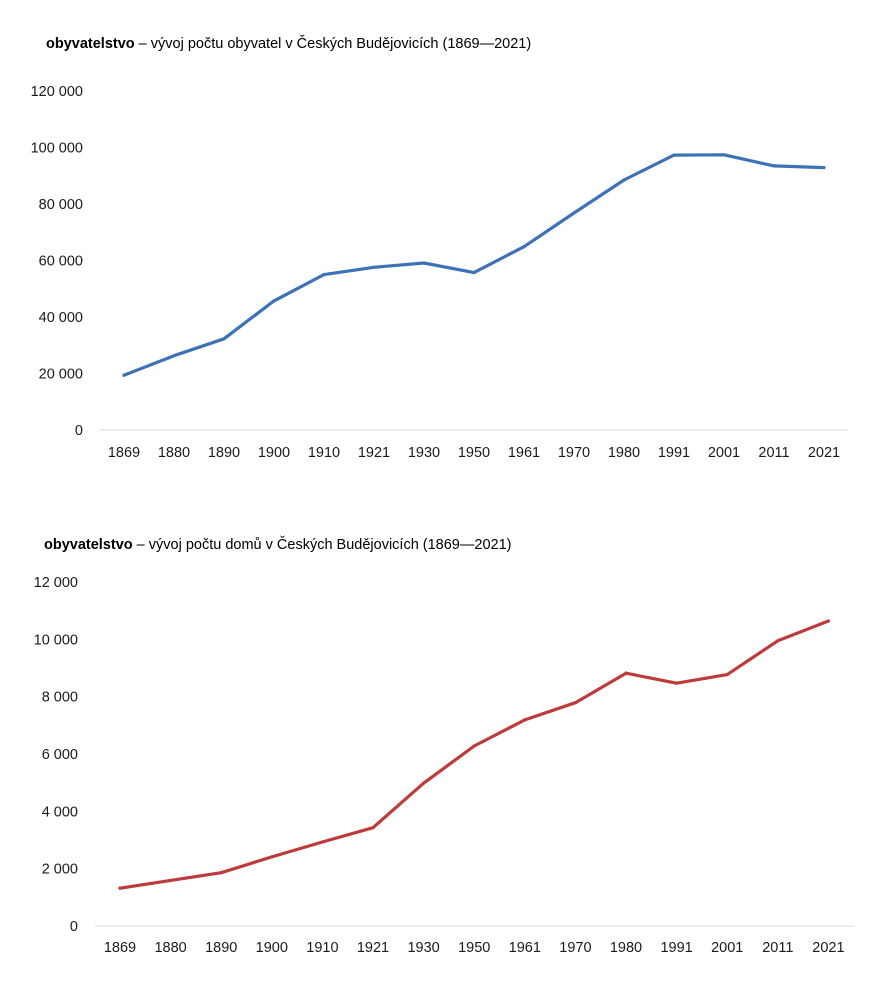 This screenshot has width=894, height=1000. I want to click on y-tick-label: 20 000, so click(61, 375).